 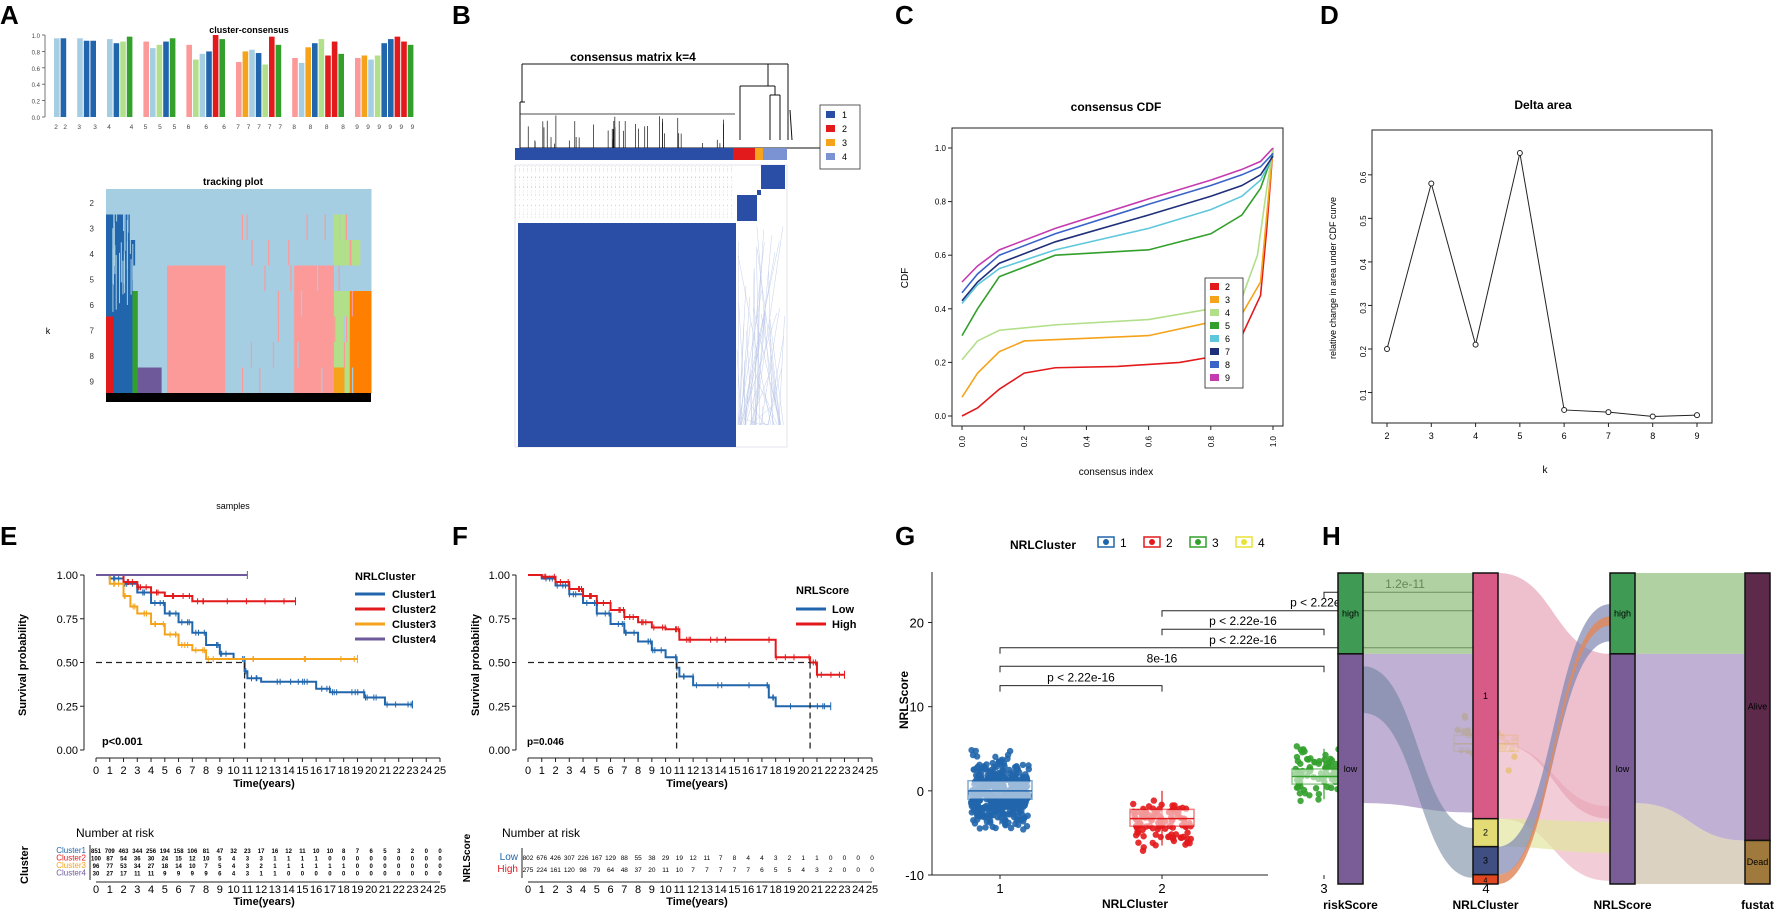 I want to click on risk-e-xtick-label: 16, so click(x=316, y=890).